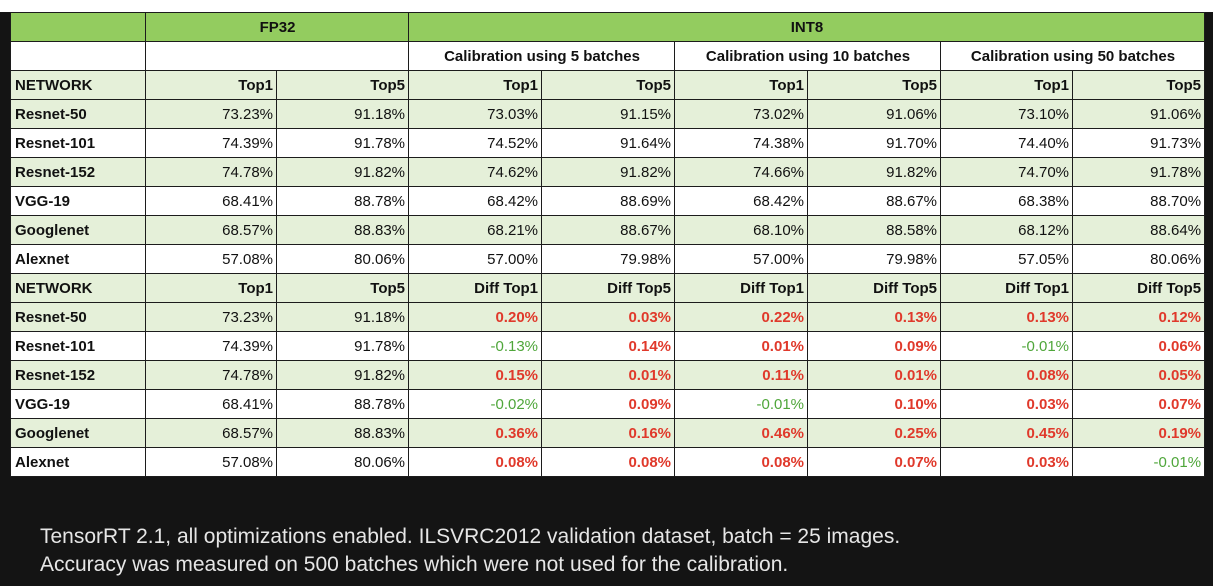  What do you see at coordinates (211, 114) in the screenshot?
I see `accuracy-value-cell: 73.23%` at bounding box center [211, 114].